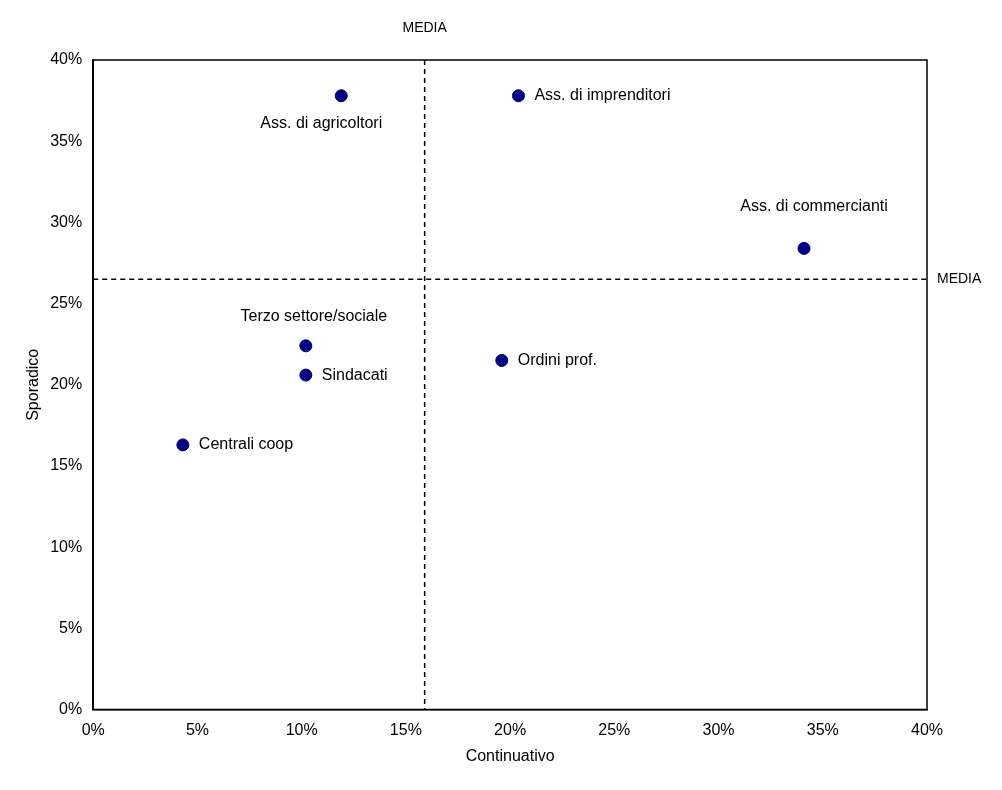  I want to click on x-tick-label: 35%, so click(822, 729).